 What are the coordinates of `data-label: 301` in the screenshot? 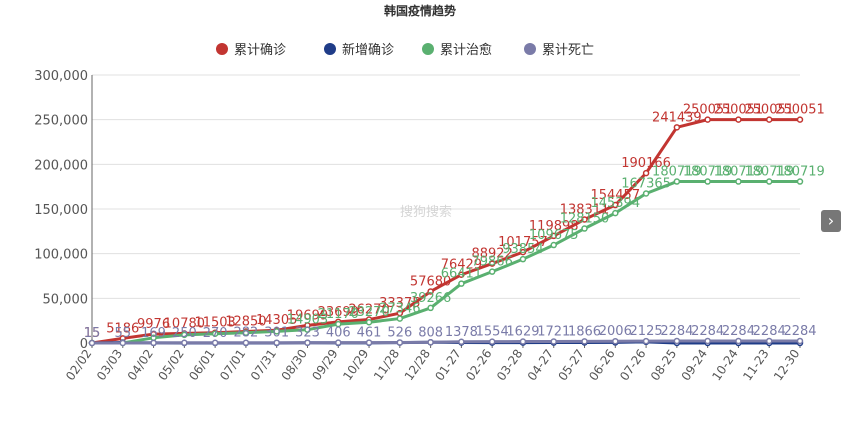 It's located at (276, 333).